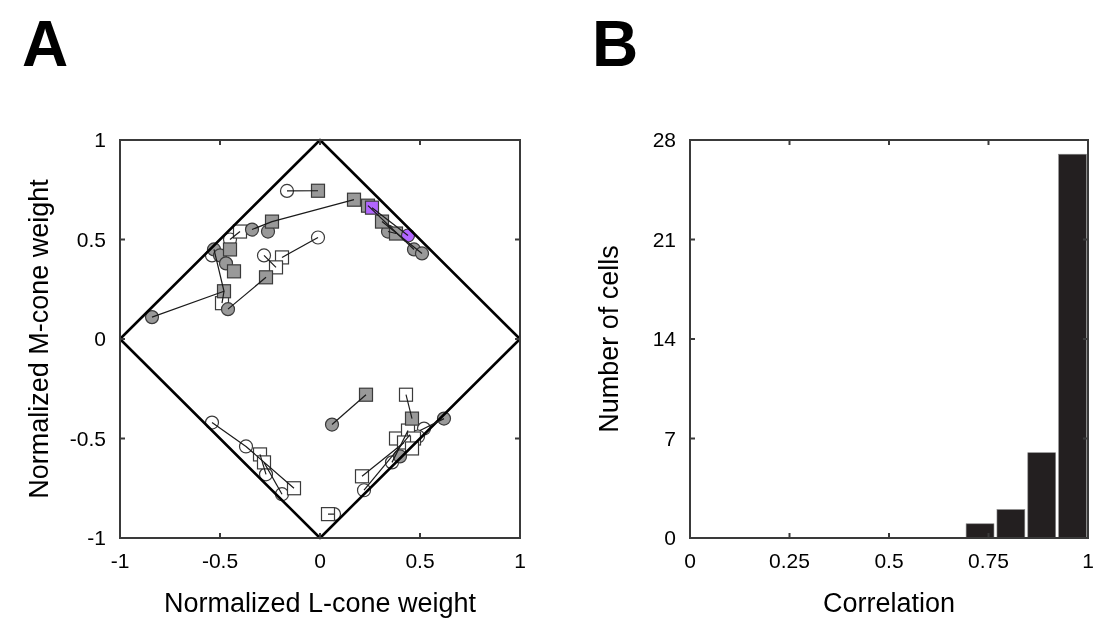  What do you see at coordinates (45, 44) in the screenshot?
I see `chart-title: A` at bounding box center [45, 44].